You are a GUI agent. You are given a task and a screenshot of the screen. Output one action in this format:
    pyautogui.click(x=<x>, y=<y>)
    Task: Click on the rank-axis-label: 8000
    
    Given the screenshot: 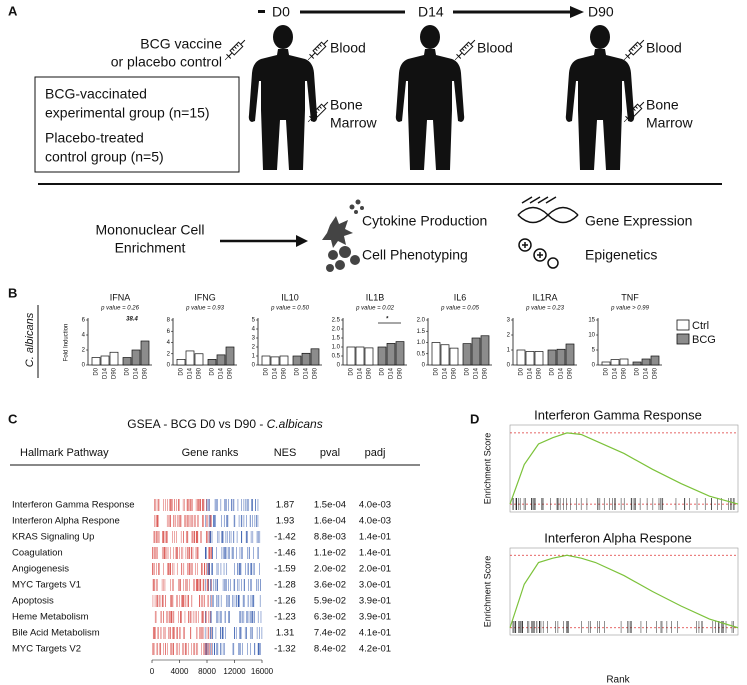 What is the action you would take?
    pyautogui.click(x=207, y=671)
    